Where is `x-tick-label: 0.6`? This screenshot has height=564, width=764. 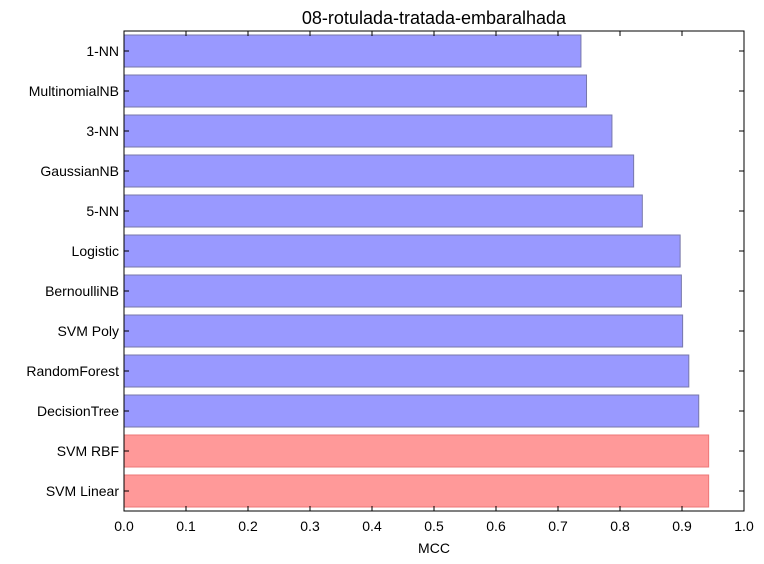
x-tick-label: 0.6 is located at coordinates (496, 526).